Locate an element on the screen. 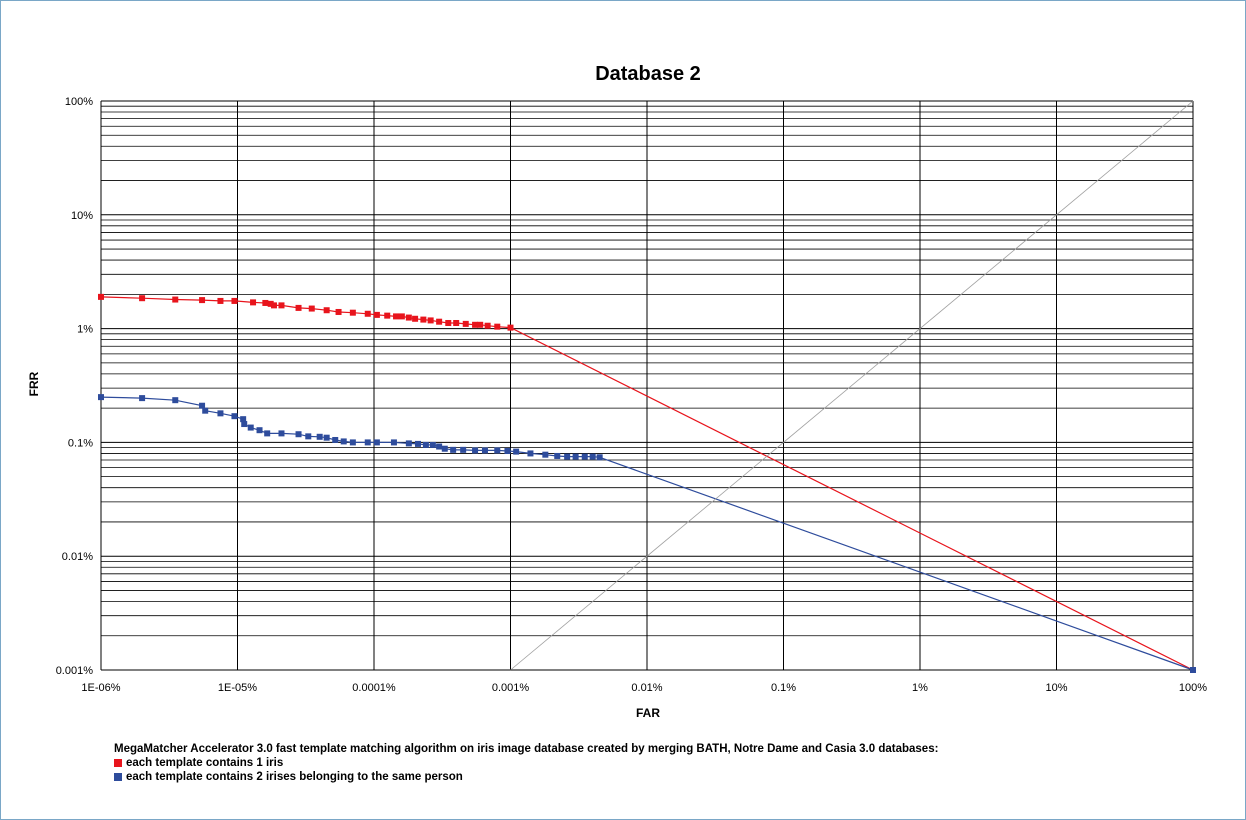  x-tick-label: 1% is located at coordinates (920, 688).